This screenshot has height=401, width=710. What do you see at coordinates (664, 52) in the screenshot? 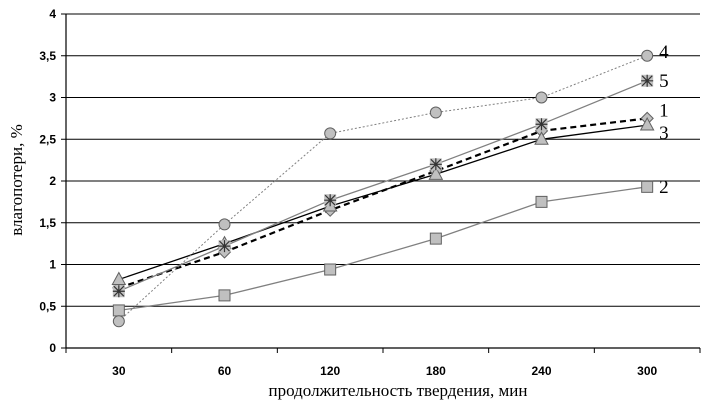
I see `series-label-4: 4` at bounding box center [664, 52].